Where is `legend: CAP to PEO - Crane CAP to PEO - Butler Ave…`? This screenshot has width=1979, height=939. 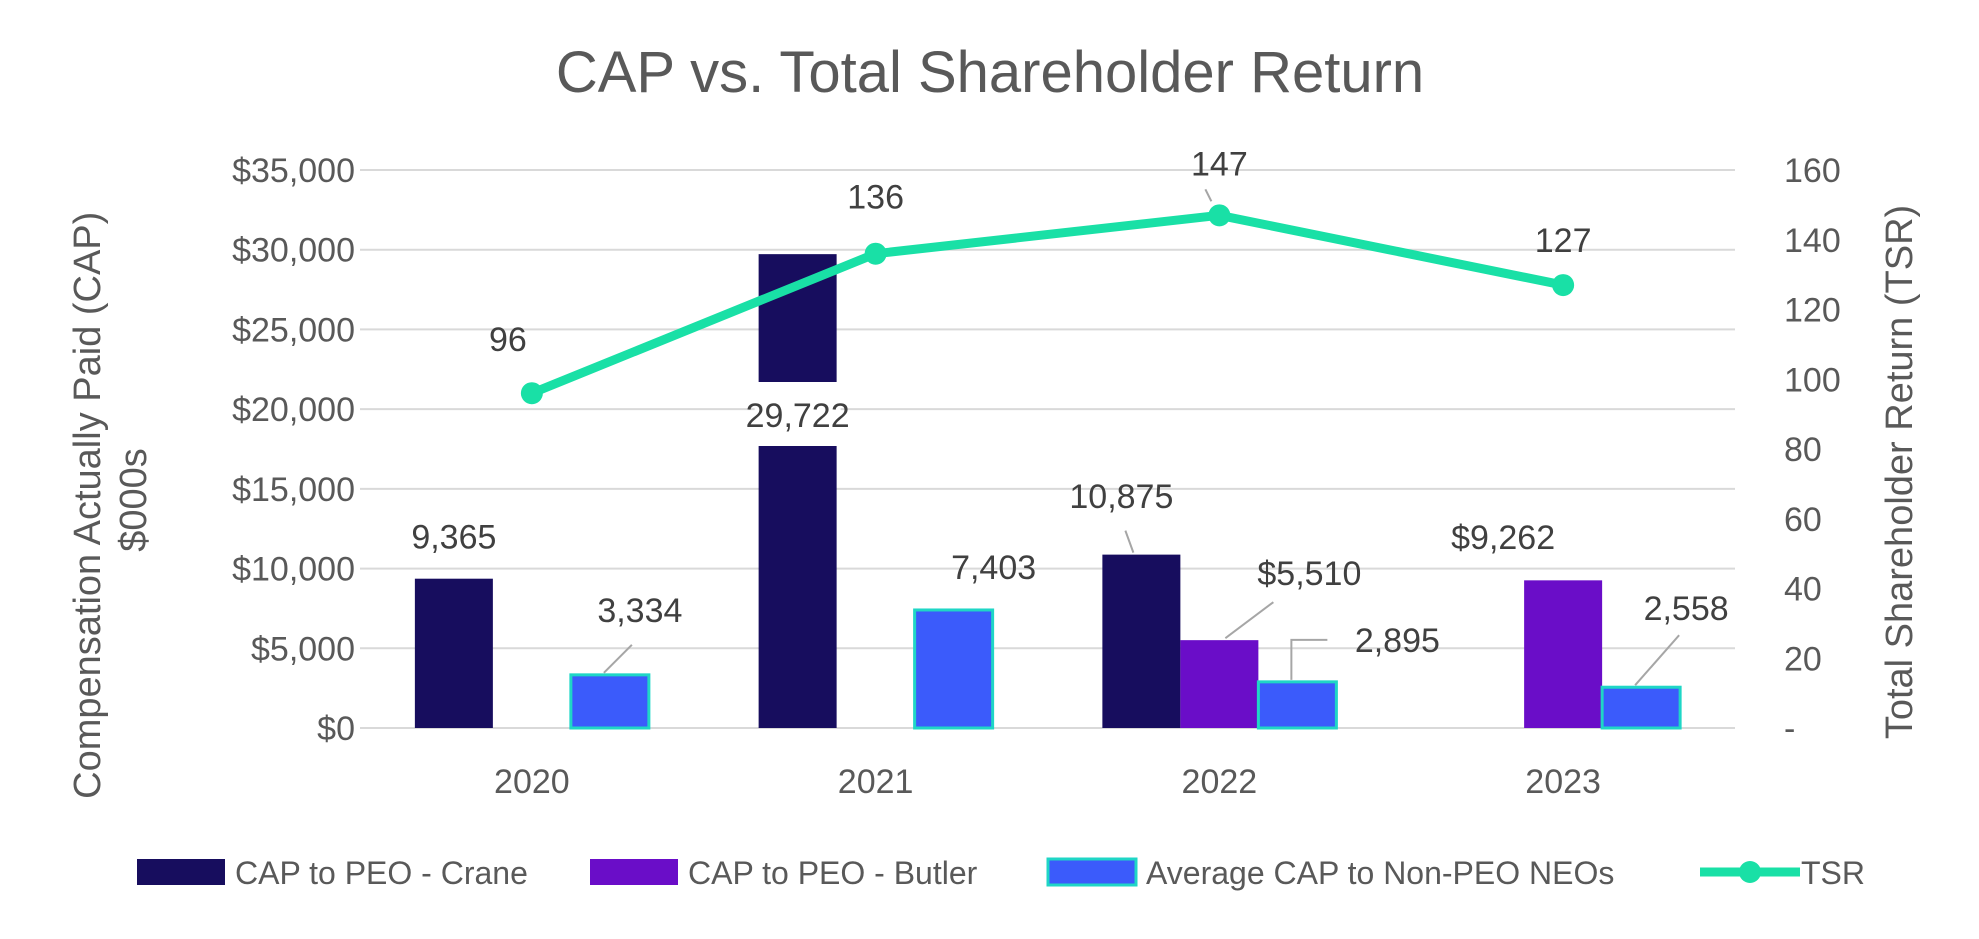
legend: CAP to PEO - Crane CAP to PEO - Butler Ave… is located at coordinates (1001, 873).